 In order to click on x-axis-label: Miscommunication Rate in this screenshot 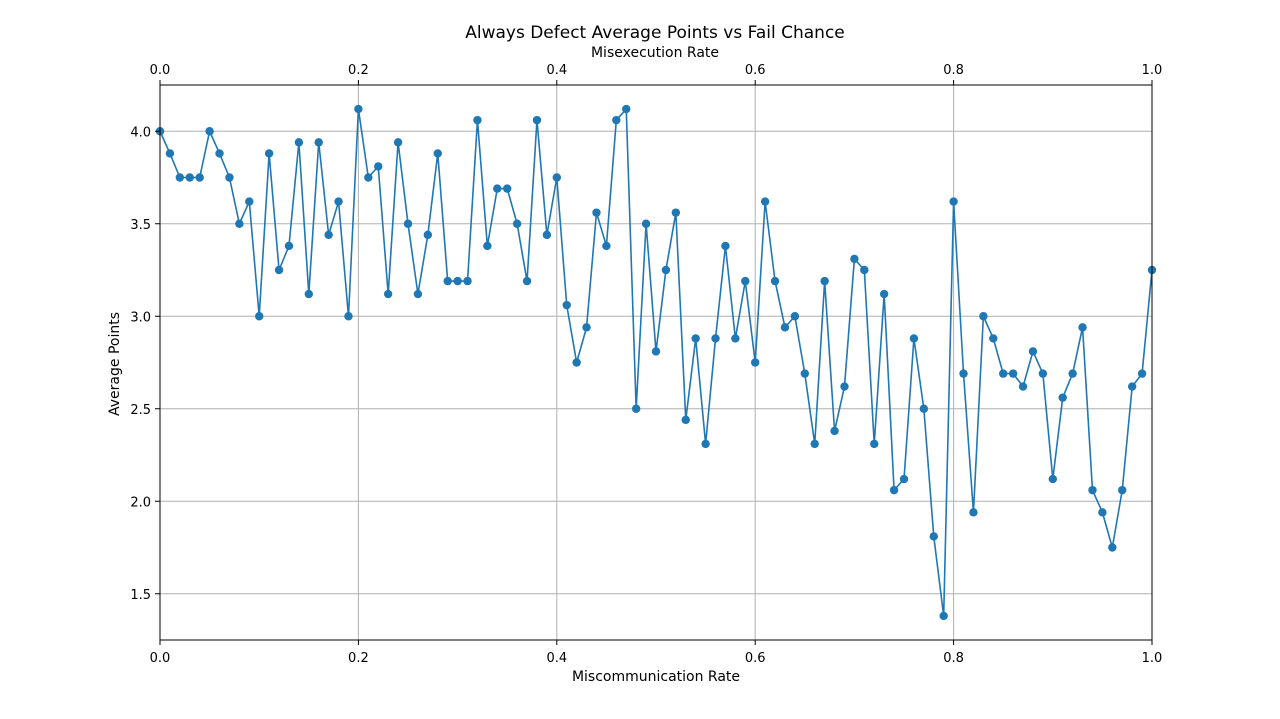, I will do `click(656, 677)`.